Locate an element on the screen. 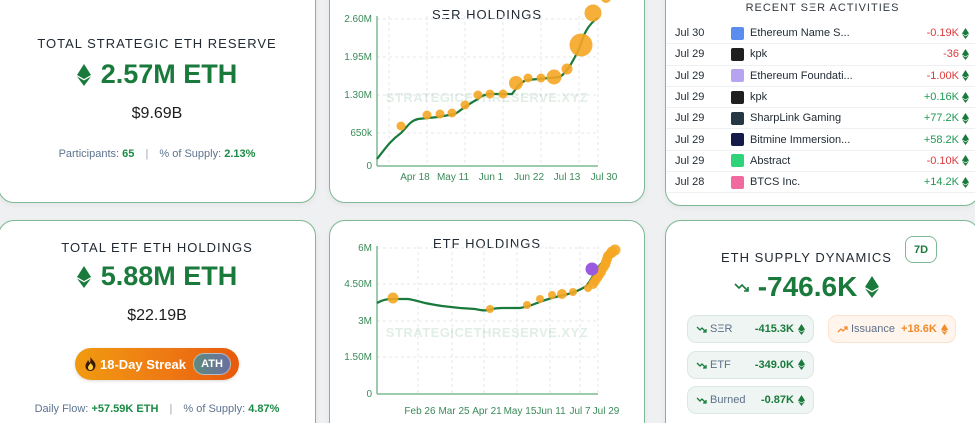 Image resolution: width=975 pixels, height=423 pixels. fire-icon is located at coordinates (90, 364).